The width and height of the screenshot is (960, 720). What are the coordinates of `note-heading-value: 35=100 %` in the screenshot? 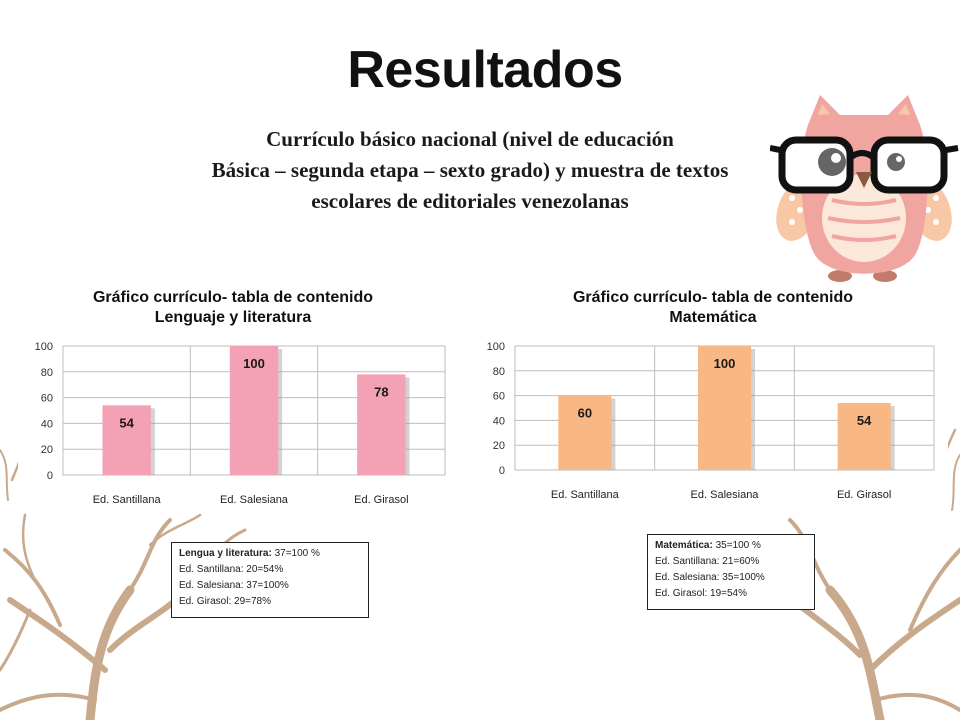 It's located at (736, 545).